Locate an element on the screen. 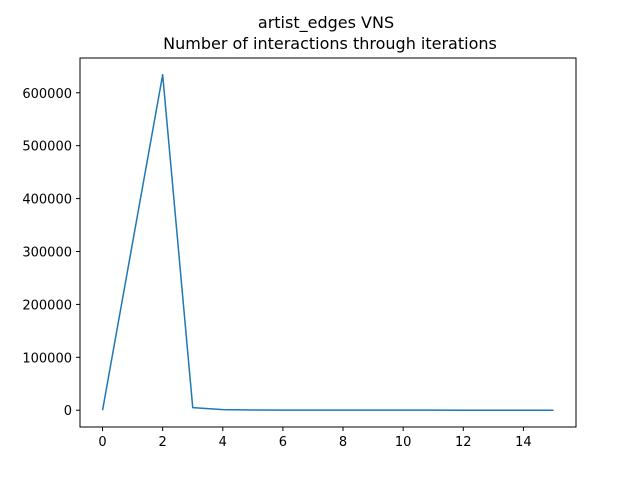 The width and height of the screenshot is (640, 480). chart-title: artist_edges VNS is located at coordinates (326, 23).